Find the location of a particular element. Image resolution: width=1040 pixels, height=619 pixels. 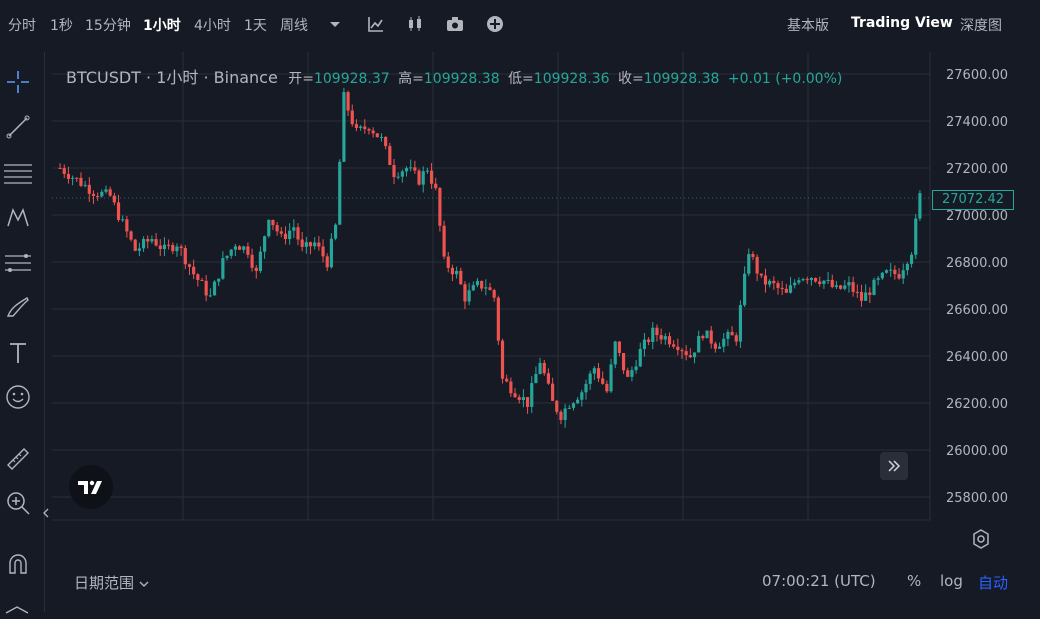

interval-fenshi: 分时 is located at coordinates (22, 26).